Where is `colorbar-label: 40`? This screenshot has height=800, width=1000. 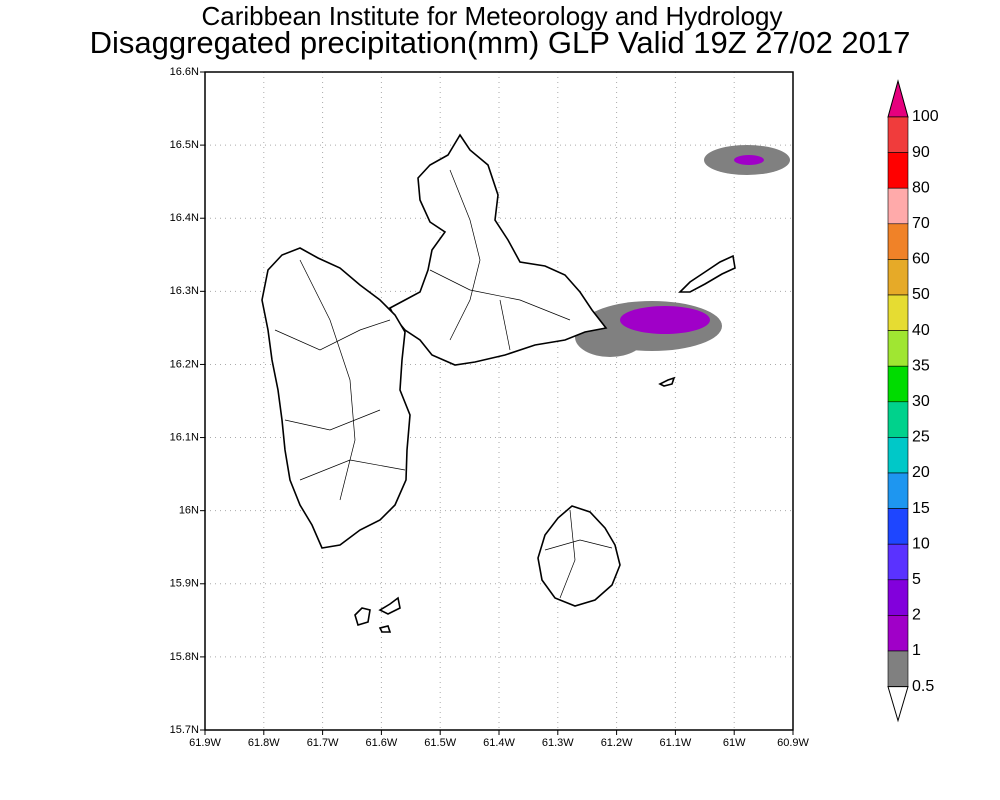 colorbar-label: 40 is located at coordinates (921, 330).